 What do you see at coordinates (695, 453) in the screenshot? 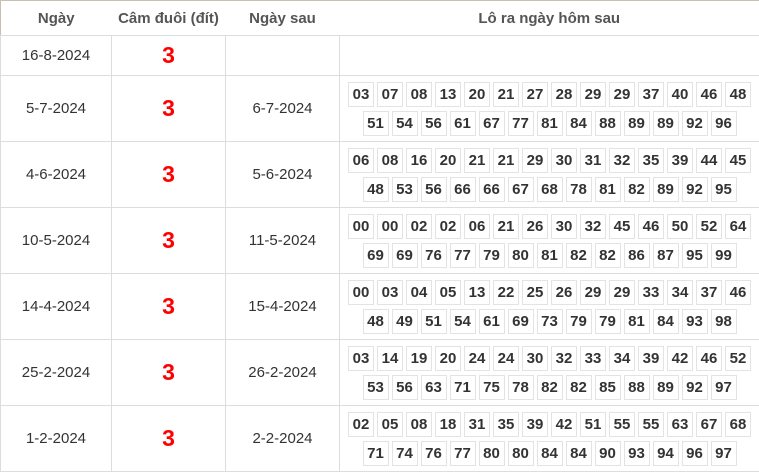
I see `number-box: 96` at bounding box center [695, 453].